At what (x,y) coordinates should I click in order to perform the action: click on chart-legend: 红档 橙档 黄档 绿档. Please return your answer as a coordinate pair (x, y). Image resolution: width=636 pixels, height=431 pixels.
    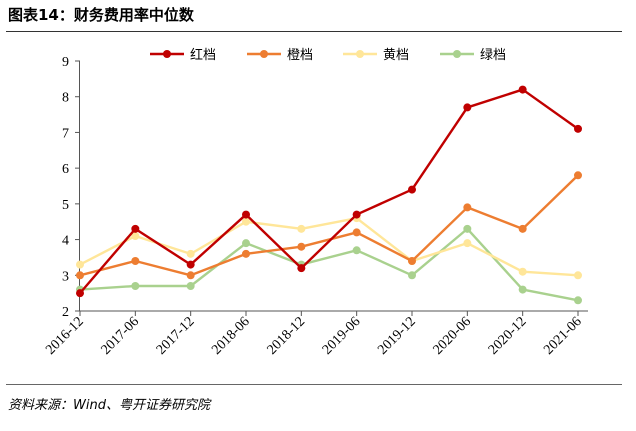
    Looking at the image, I should click on (328, 55).